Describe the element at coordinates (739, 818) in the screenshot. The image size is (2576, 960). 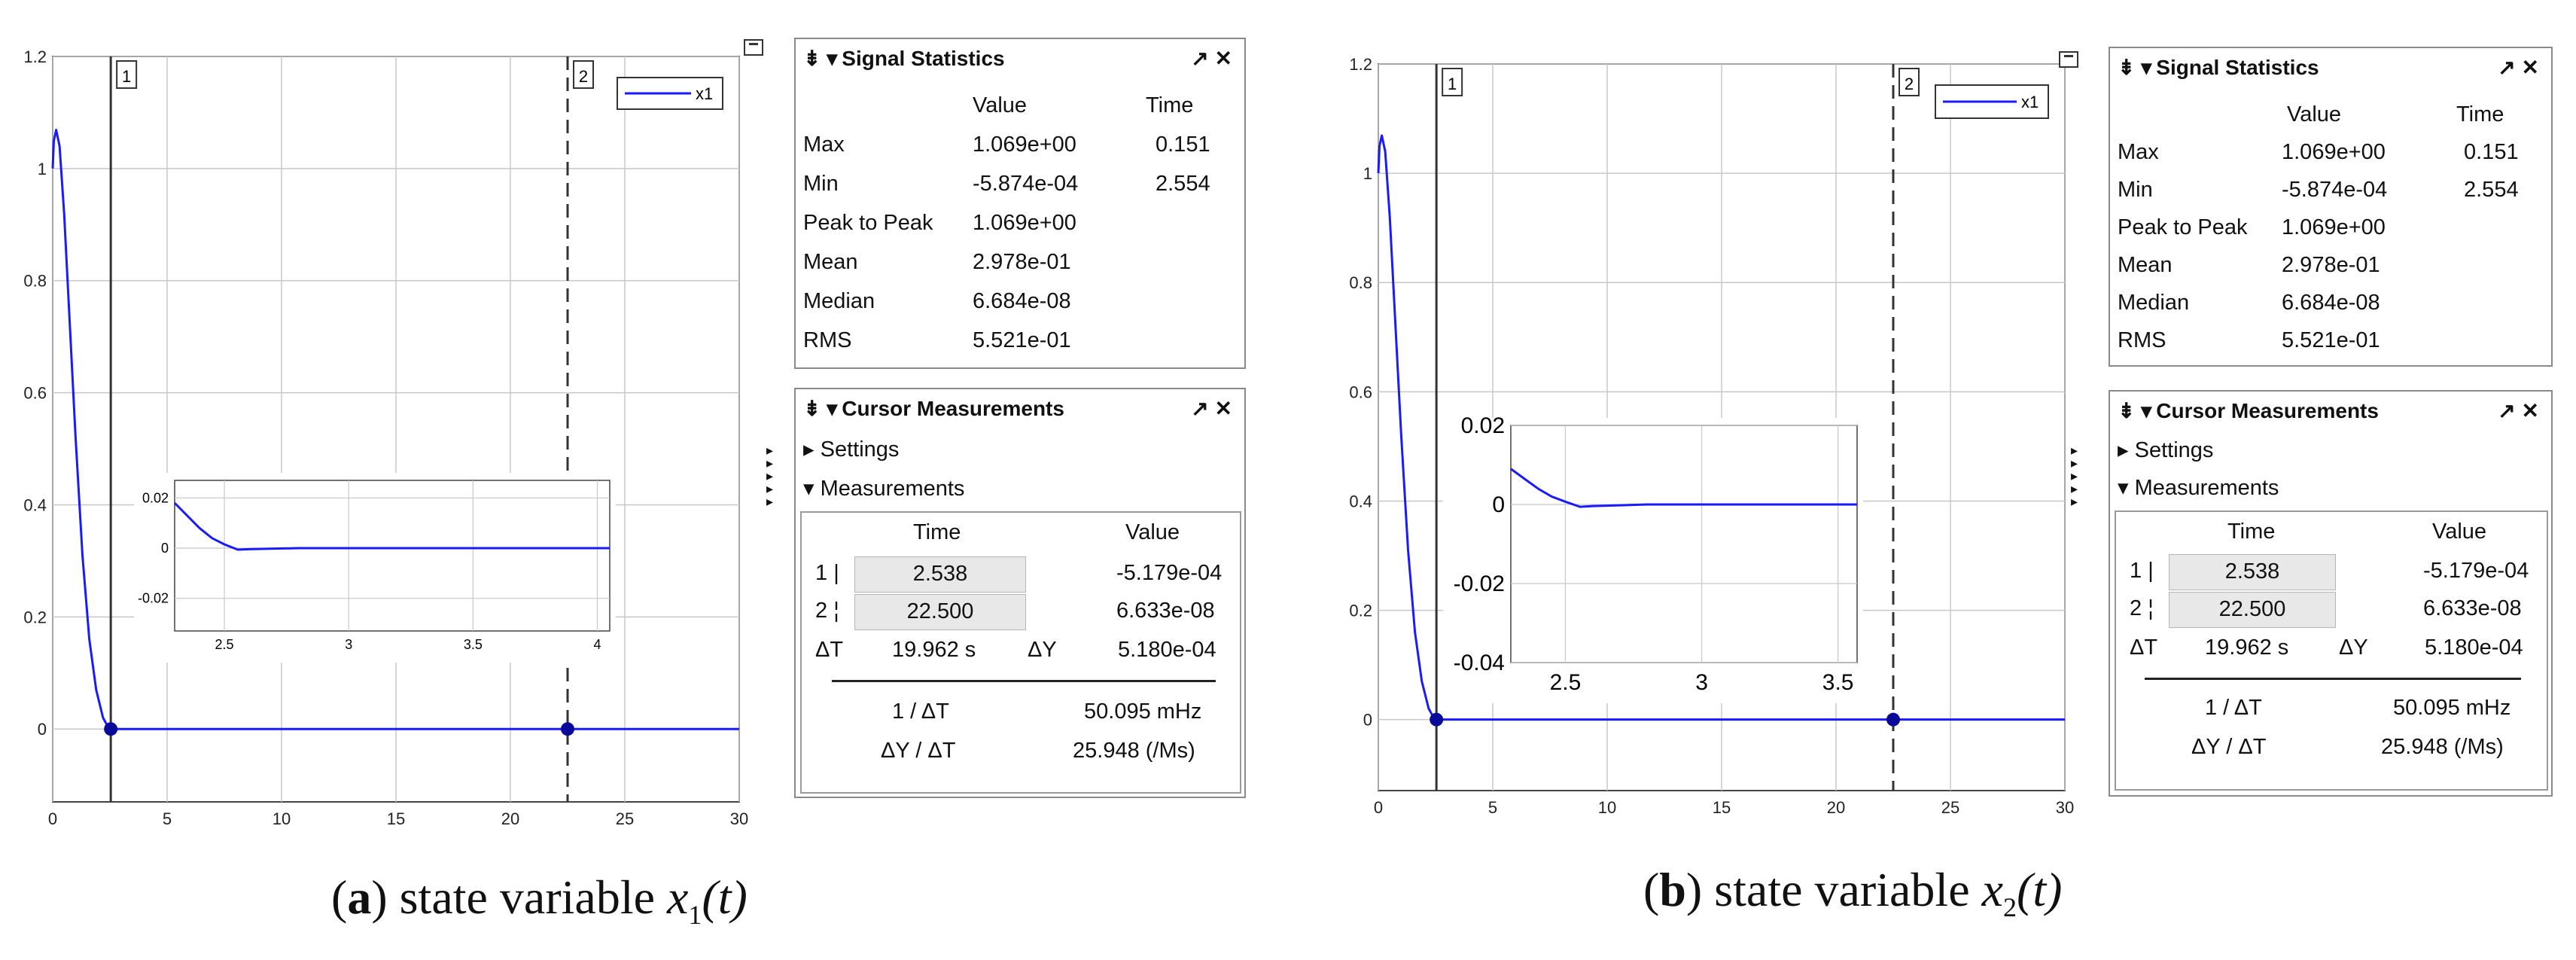
I see `x-tick-label: 30` at that location.